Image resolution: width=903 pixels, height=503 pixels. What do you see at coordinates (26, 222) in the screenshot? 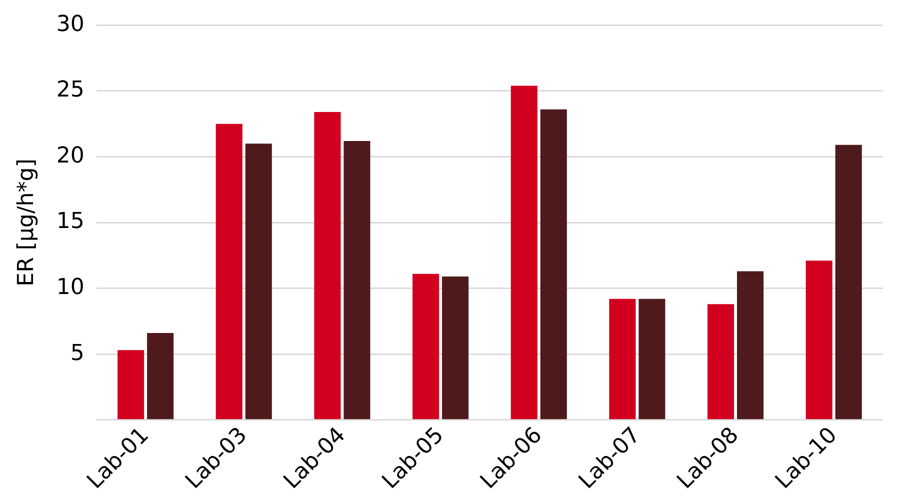
I see `y-axis-title: ER [µg/h*g]` at bounding box center [26, 222].